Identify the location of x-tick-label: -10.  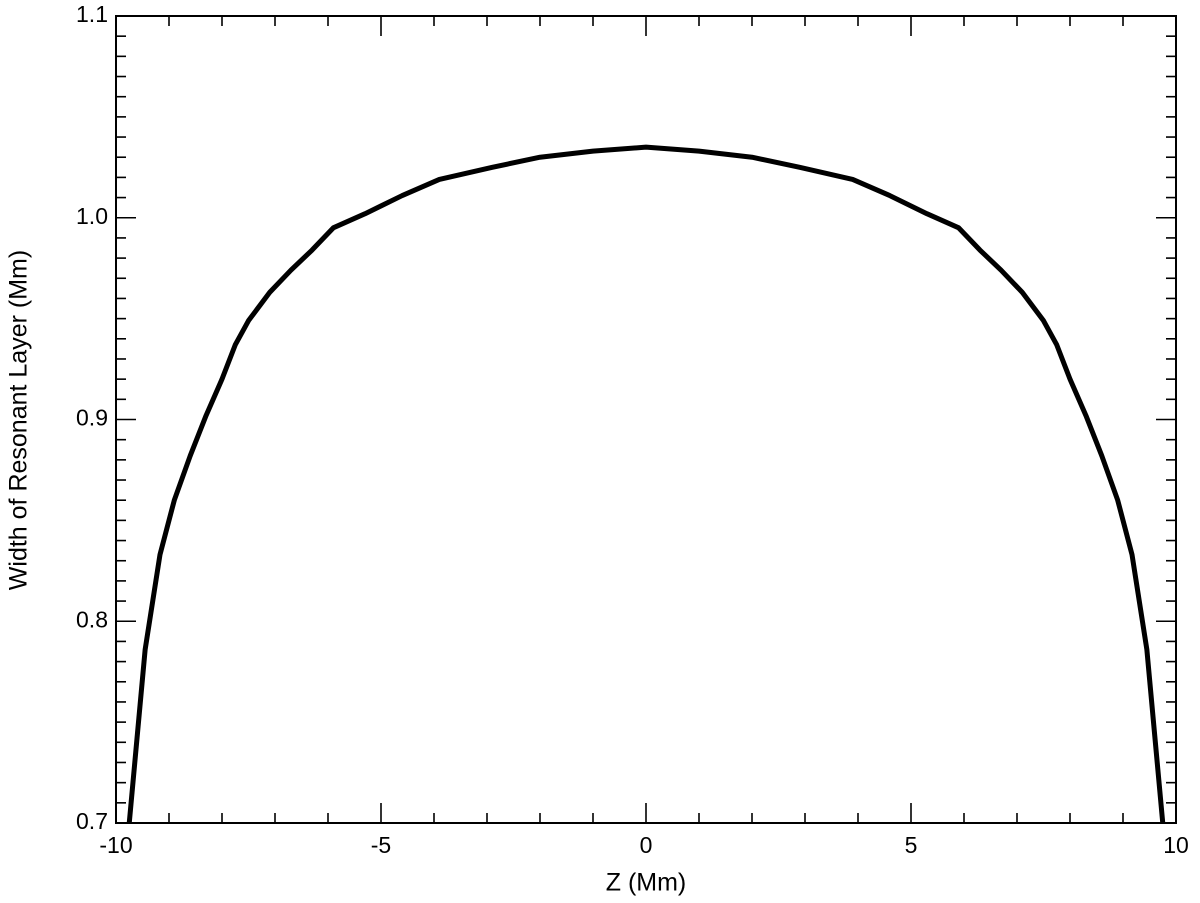
(115, 845).